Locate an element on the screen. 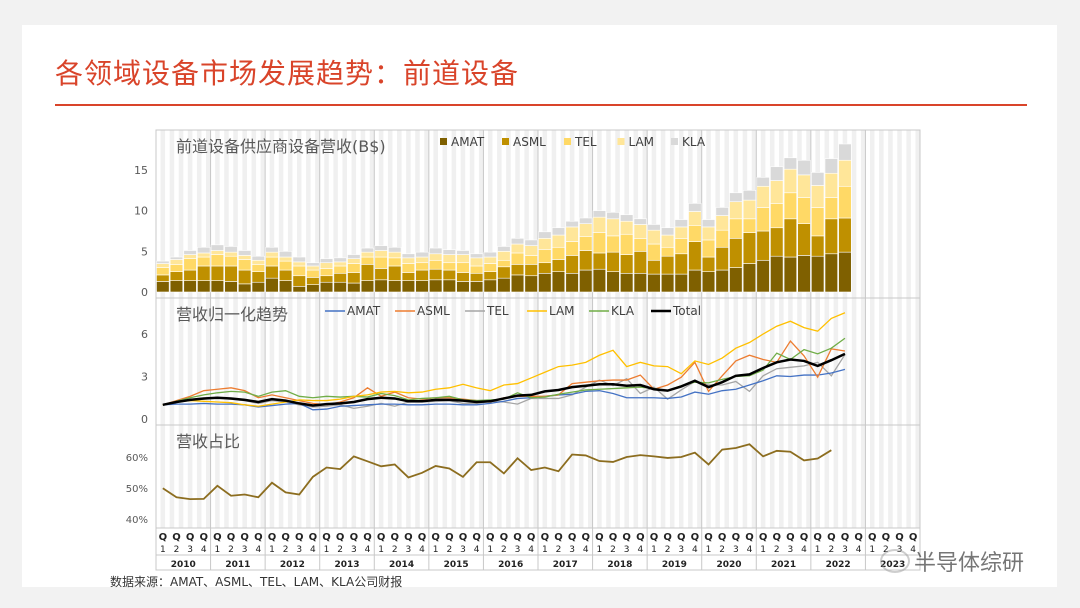 The image size is (1080, 608). x-tick-year: 2020 is located at coordinates (728, 565).